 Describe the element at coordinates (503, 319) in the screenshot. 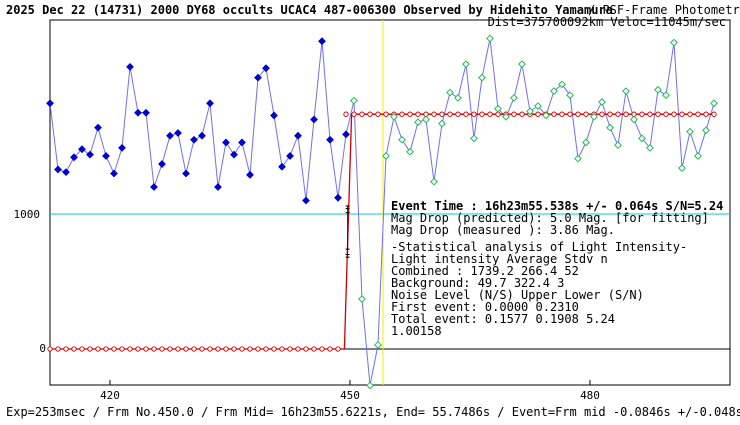

I see `noise-total-event: Total event: 0.1577 0.1908 5.24` at that location.